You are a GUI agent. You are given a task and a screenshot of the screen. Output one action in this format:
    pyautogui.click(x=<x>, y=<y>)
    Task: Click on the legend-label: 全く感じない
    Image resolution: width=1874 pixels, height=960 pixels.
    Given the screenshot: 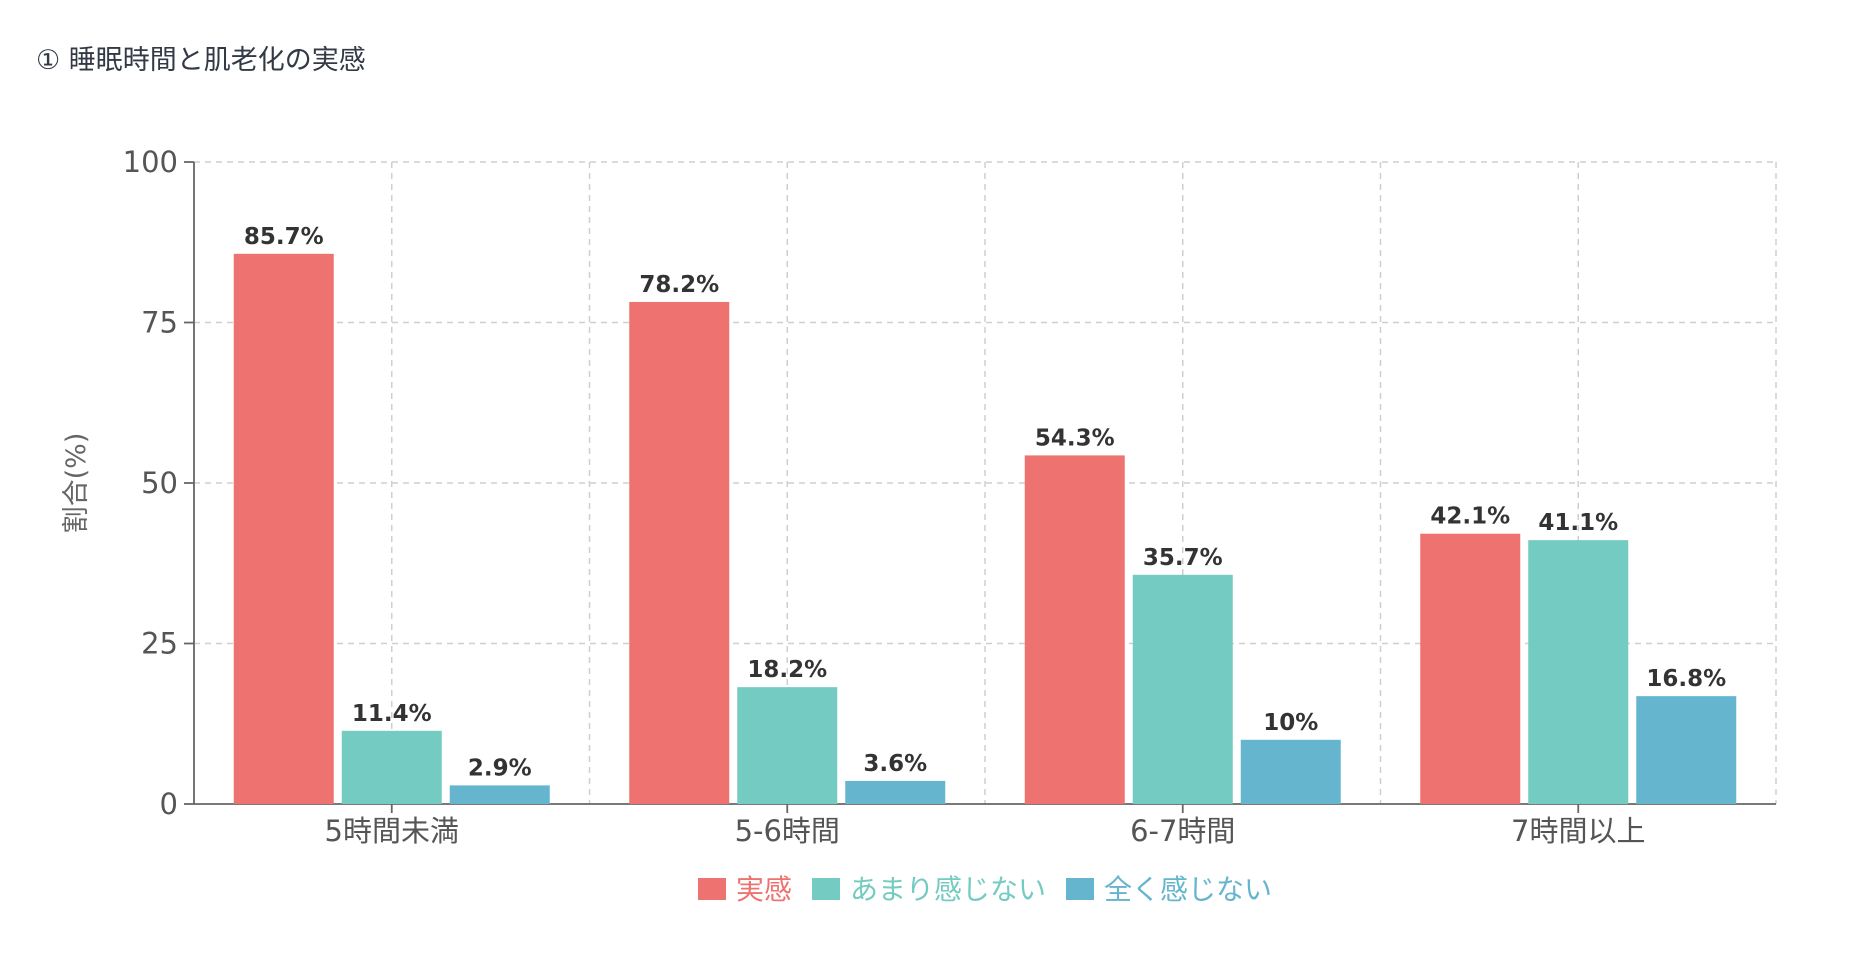 What is the action you would take?
    pyautogui.click(x=1188, y=889)
    